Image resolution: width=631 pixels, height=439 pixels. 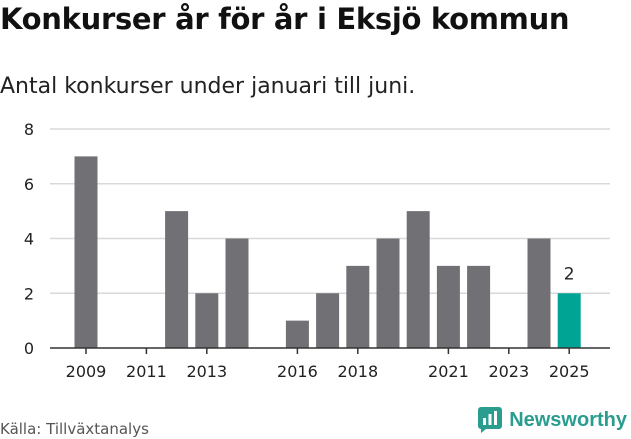 What do you see at coordinates (328, 320) in the screenshot?
I see `bar-2017` at bounding box center [328, 320].